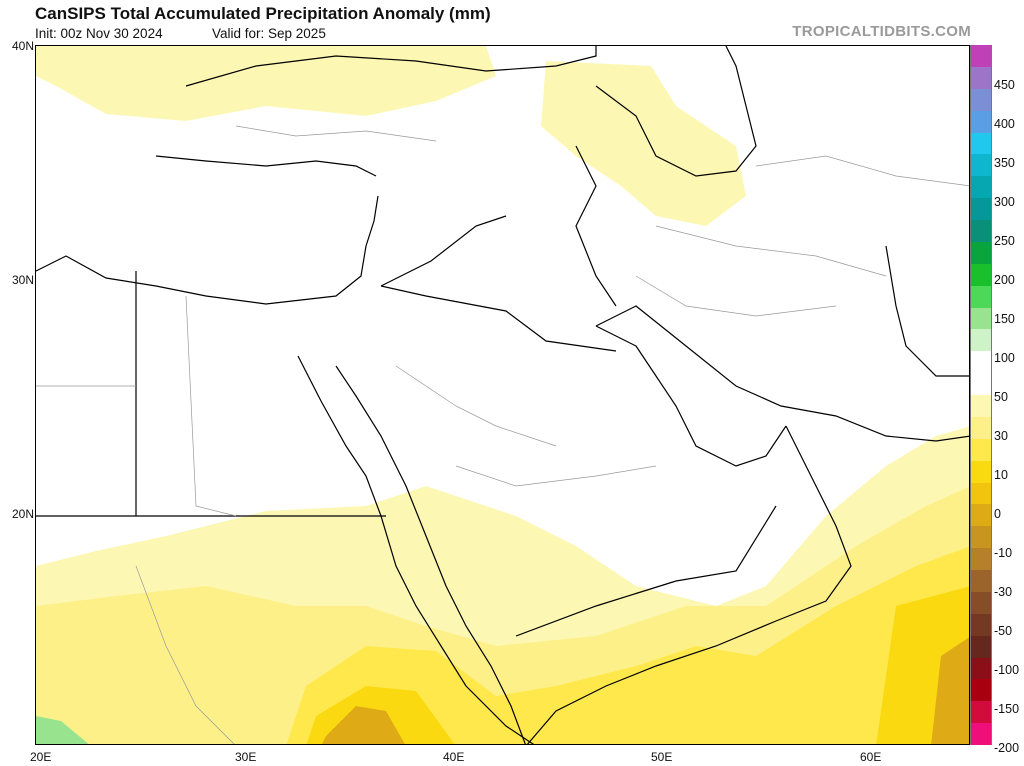  What do you see at coordinates (269, 33) in the screenshot?
I see `valid-time: Valid for: Sep 2025` at bounding box center [269, 33].